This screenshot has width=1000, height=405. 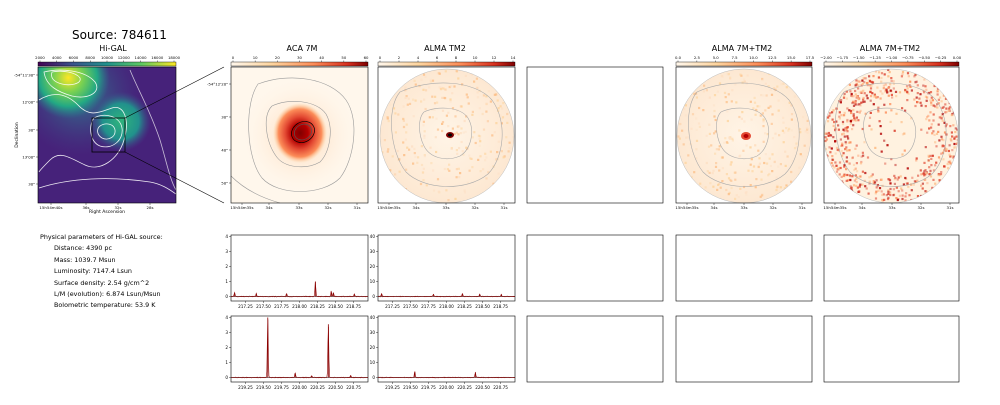 What do you see at coordinates (233, 57) in the screenshot?
I see `colorbar-tick-label: 0` at bounding box center [233, 57].